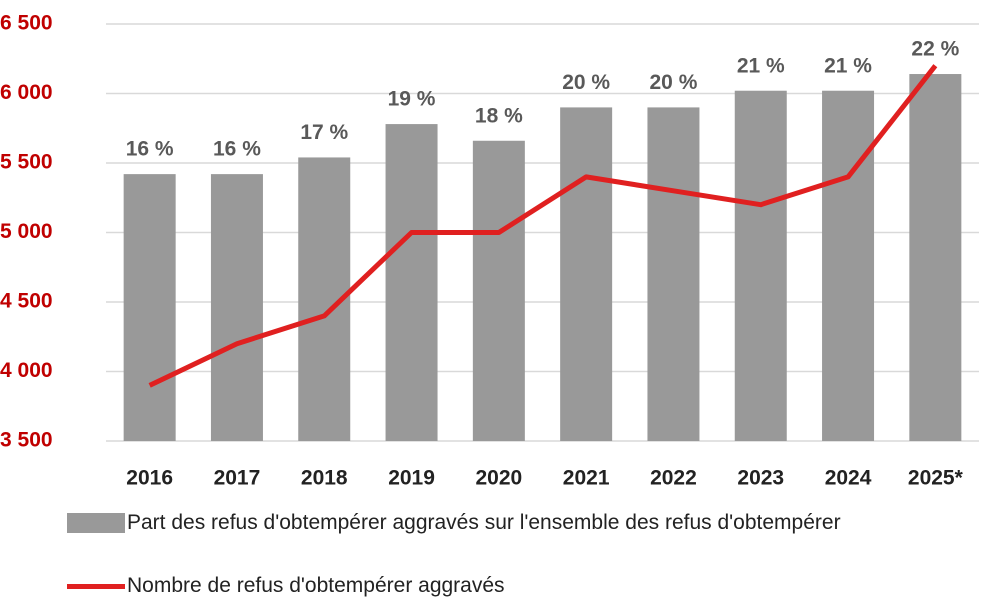 The image size is (989, 600). I want to click on y-tick-label: 4 500, so click(26, 301).